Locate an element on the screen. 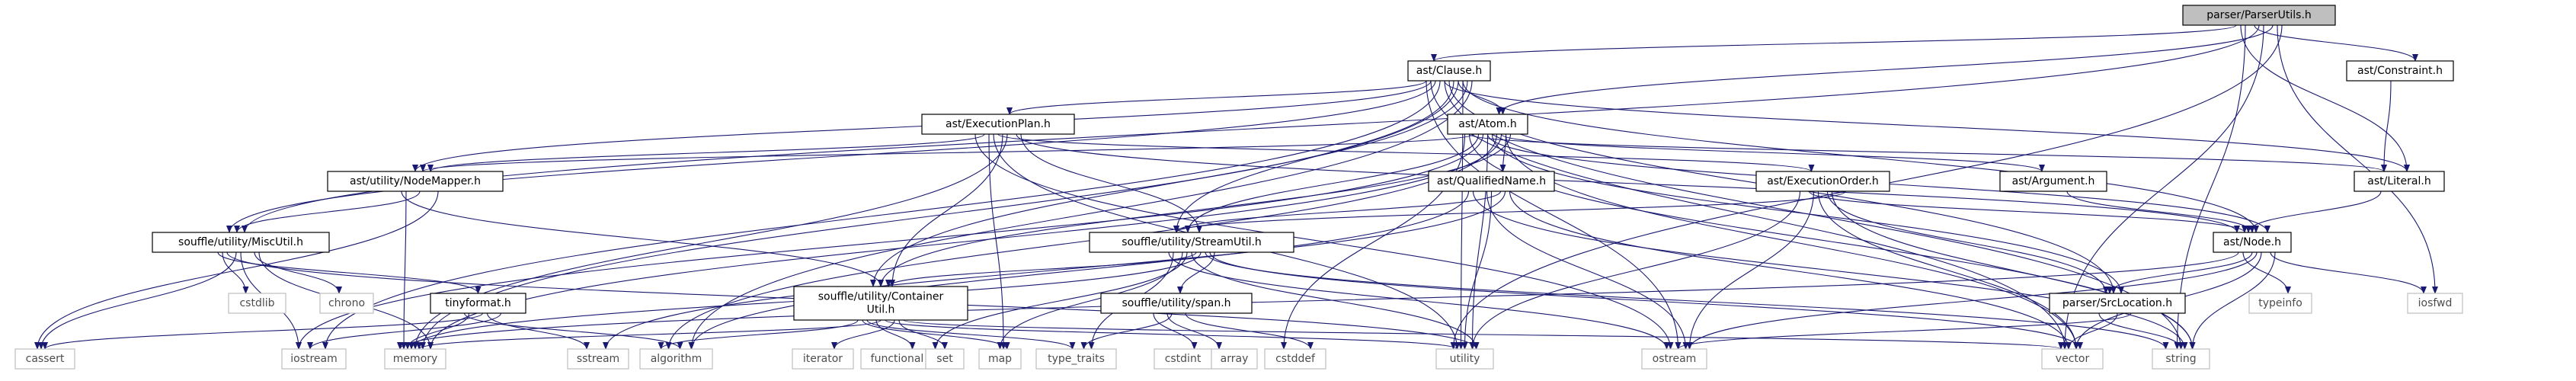  node-typeinfo: typeinfo is located at coordinates (2280, 303).